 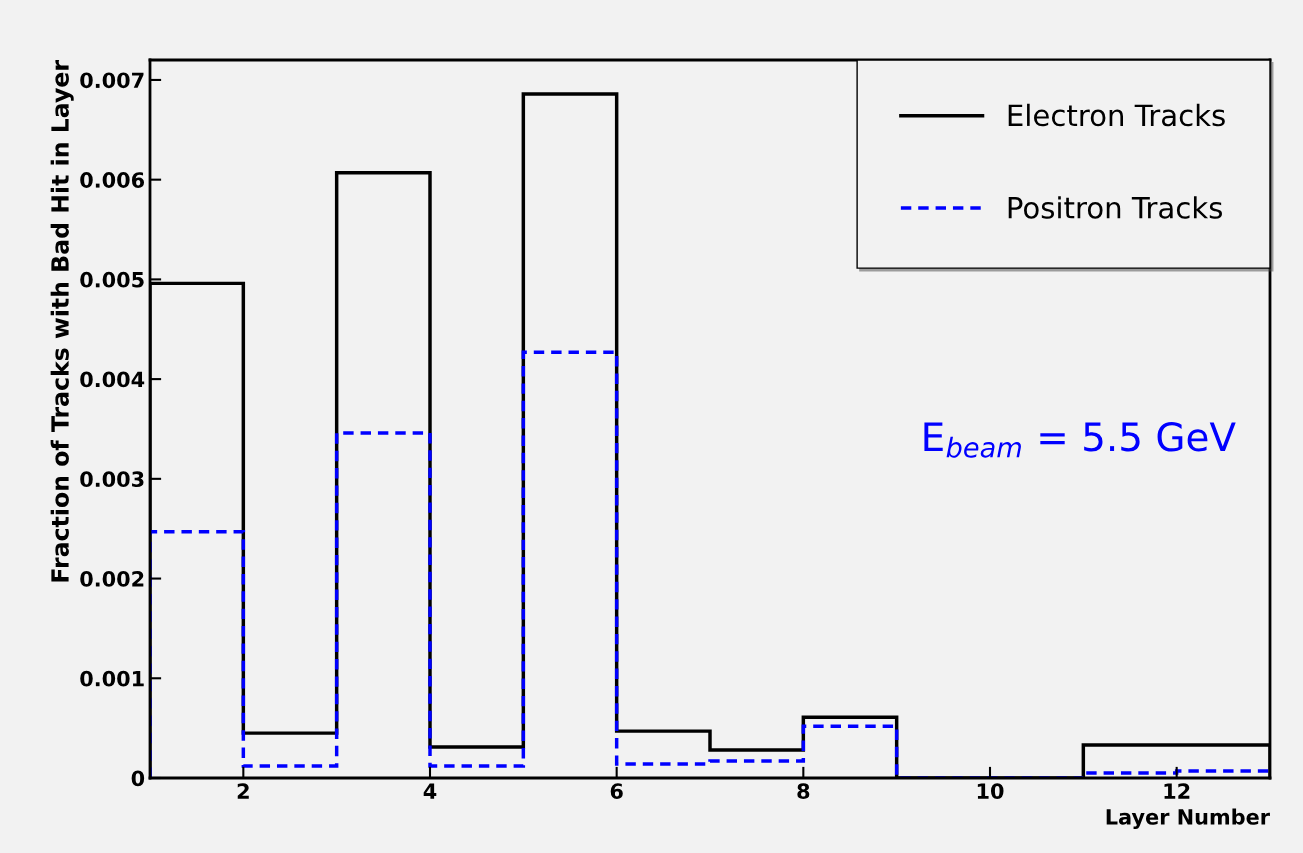 What do you see at coordinates (616, 791) in the screenshot?
I see `x-tick-label: 6` at bounding box center [616, 791].